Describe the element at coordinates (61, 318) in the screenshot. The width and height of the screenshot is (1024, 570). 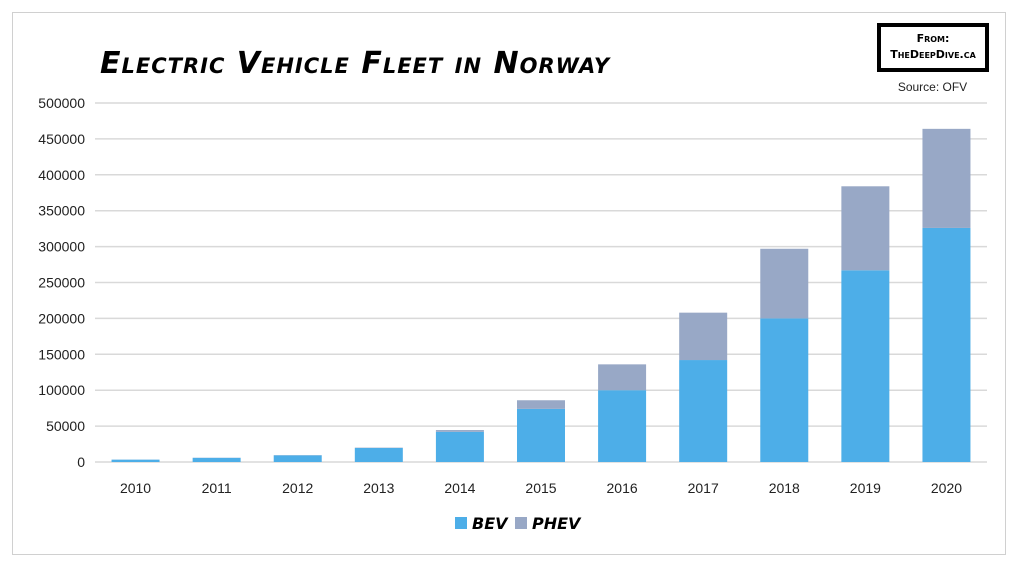
I see `y-tick-label: 200000` at that location.